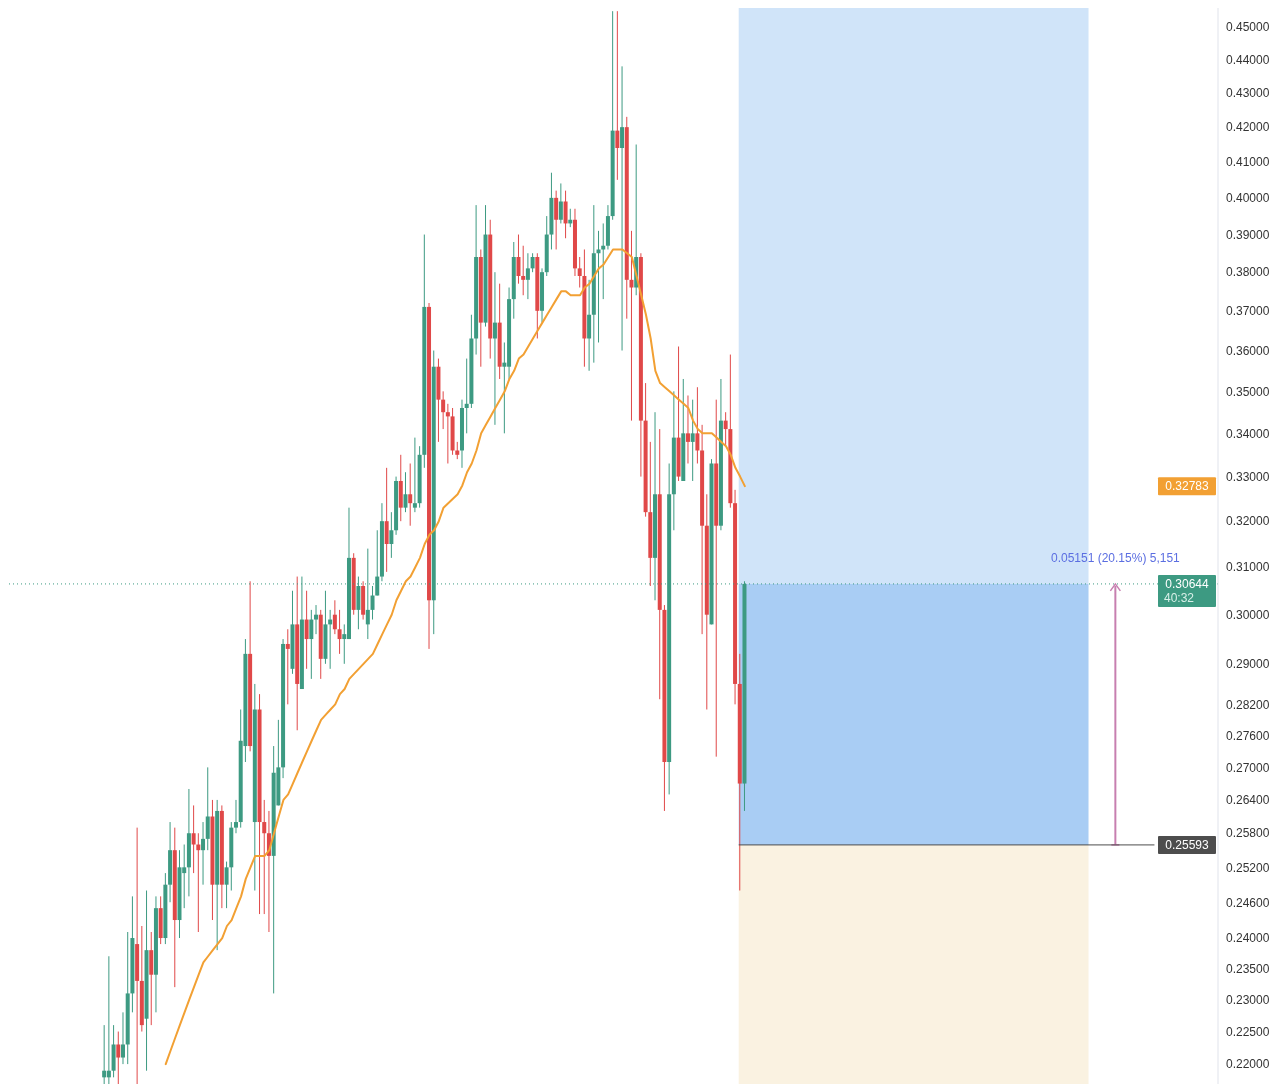 The height and width of the screenshot is (1084, 1280). Describe the element at coordinates (1248, 391) in the screenshot. I see `y-tick-label: 0.35000` at that location.